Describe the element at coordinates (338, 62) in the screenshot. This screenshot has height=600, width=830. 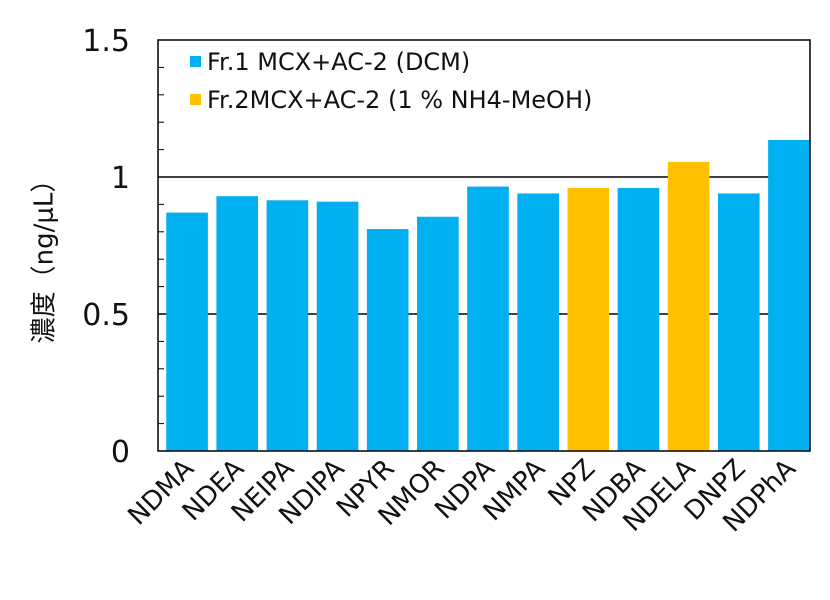
I see `legend-label: Fr.1 MCX+AC-2 (DCM)` at that location.